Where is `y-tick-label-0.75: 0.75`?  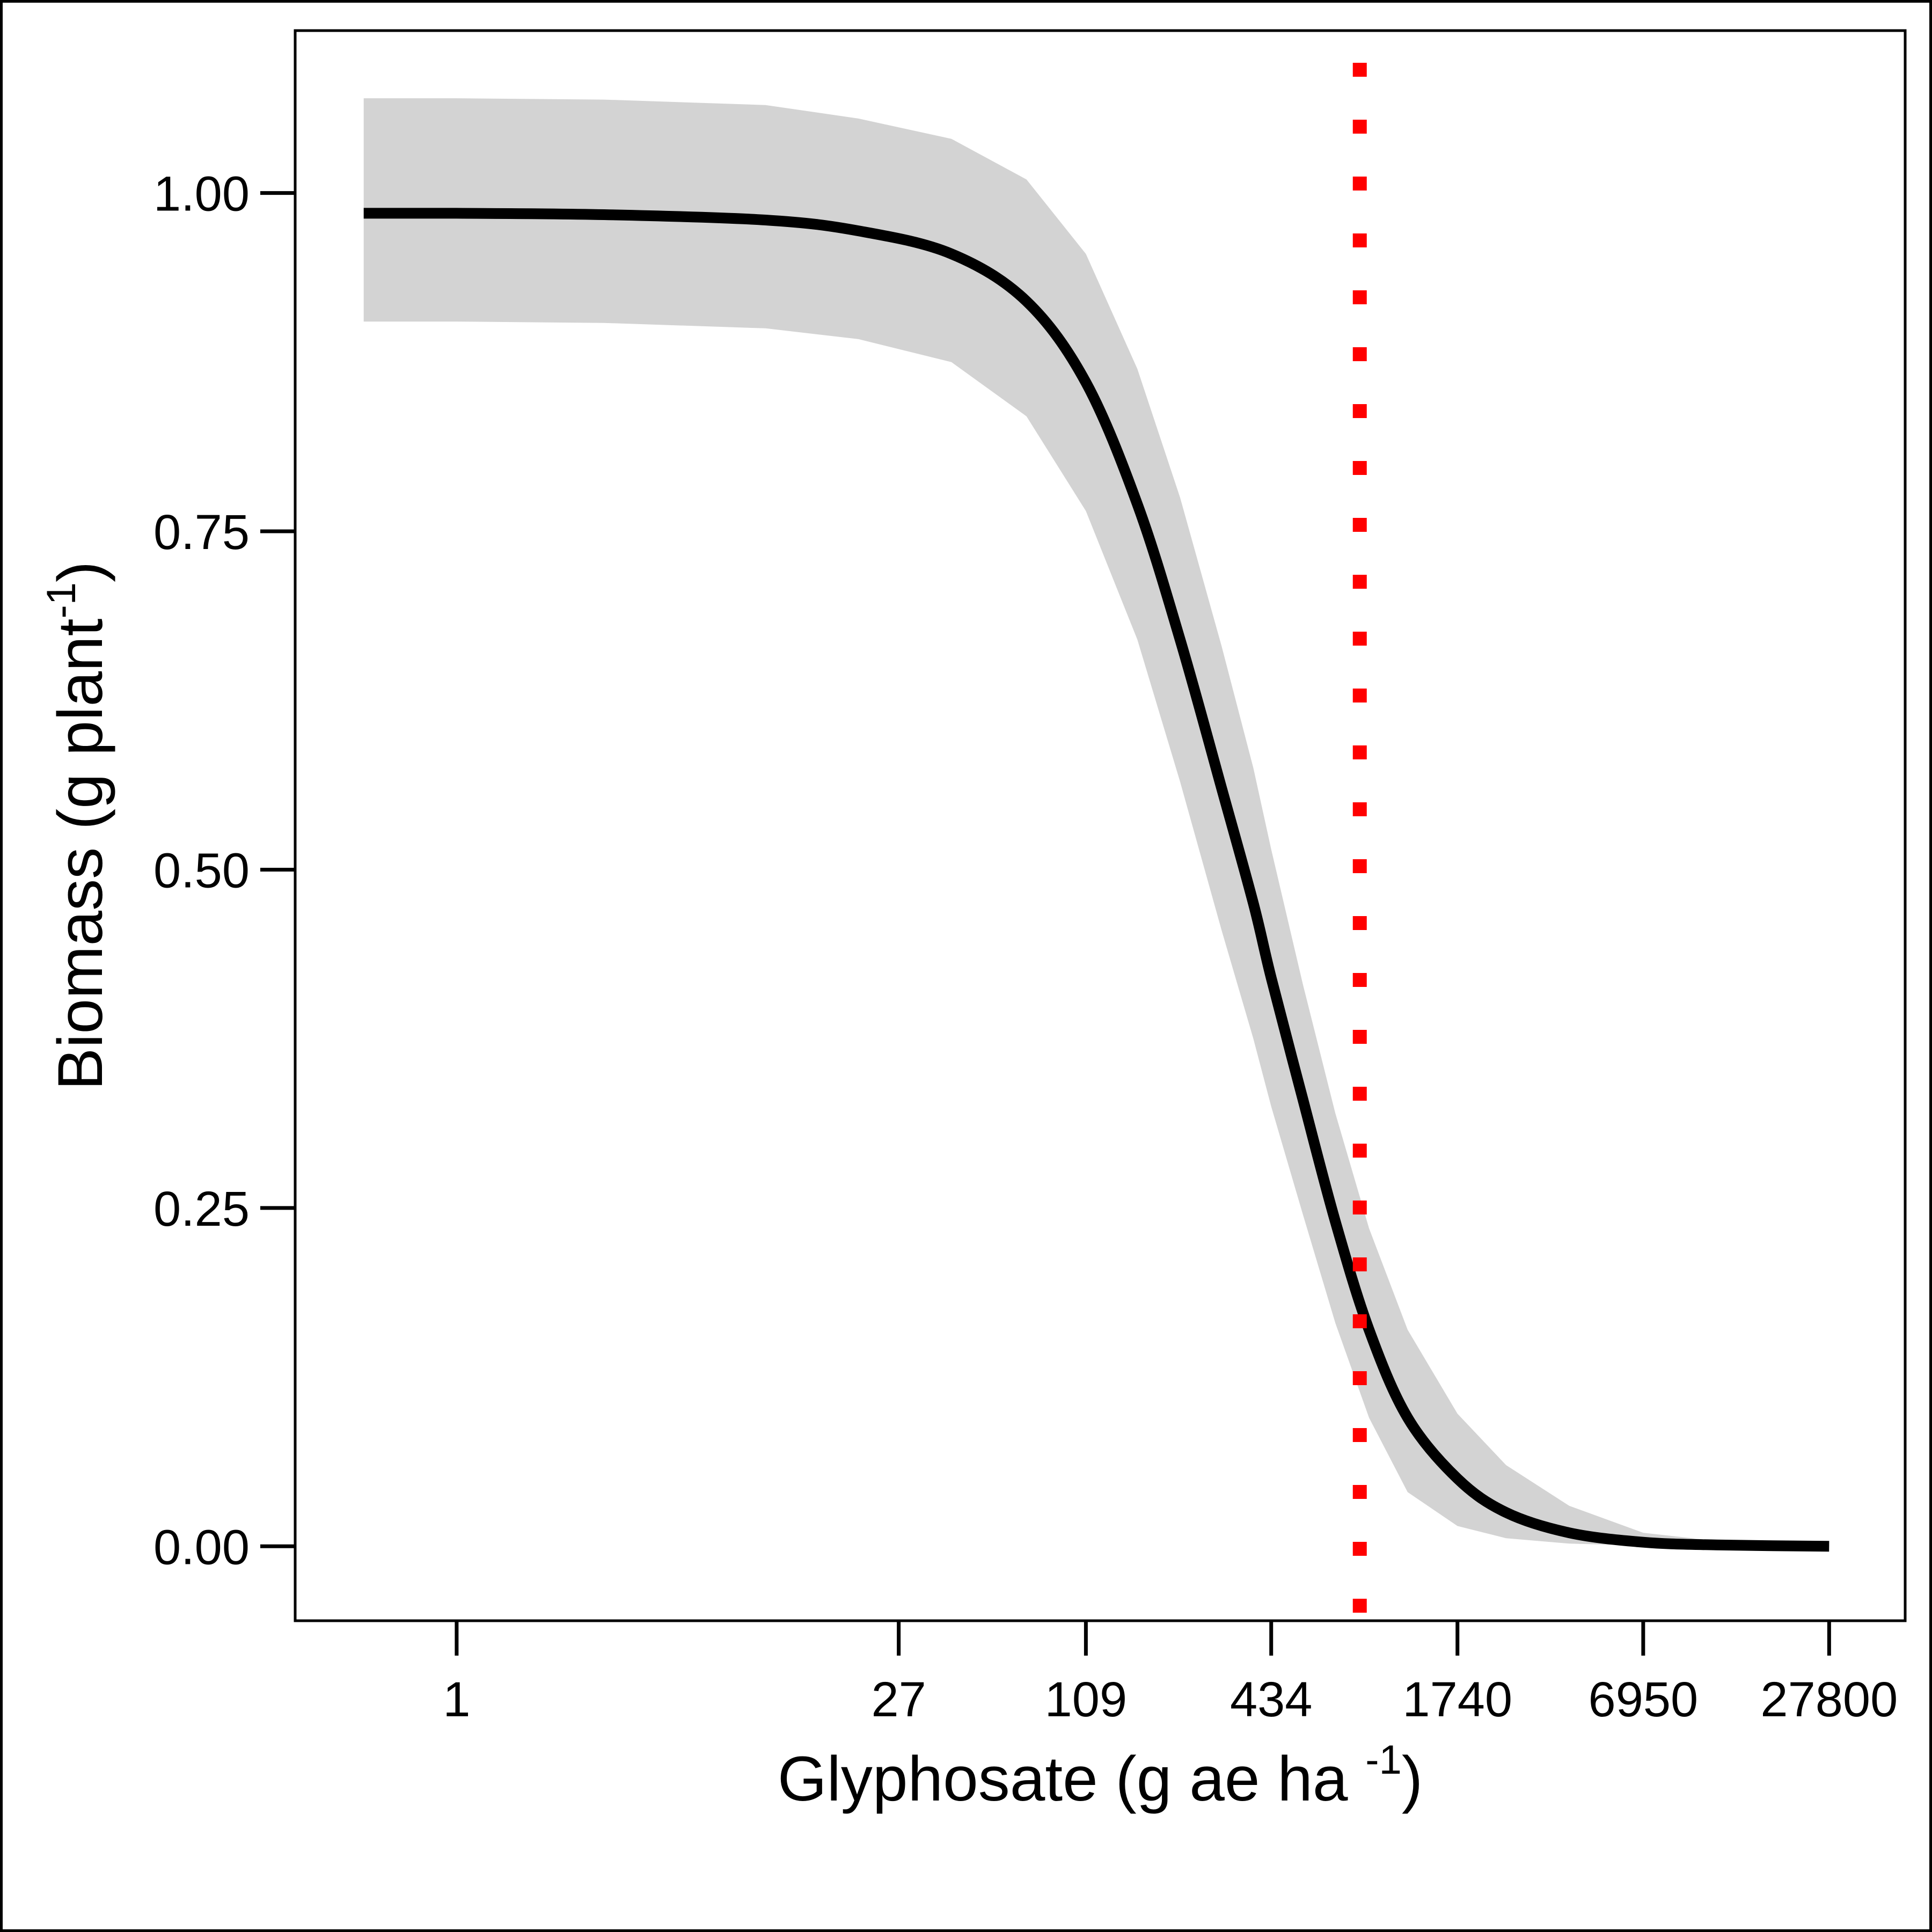 y-tick-label-0.75: 0.75 is located at coordinates (201, 532).